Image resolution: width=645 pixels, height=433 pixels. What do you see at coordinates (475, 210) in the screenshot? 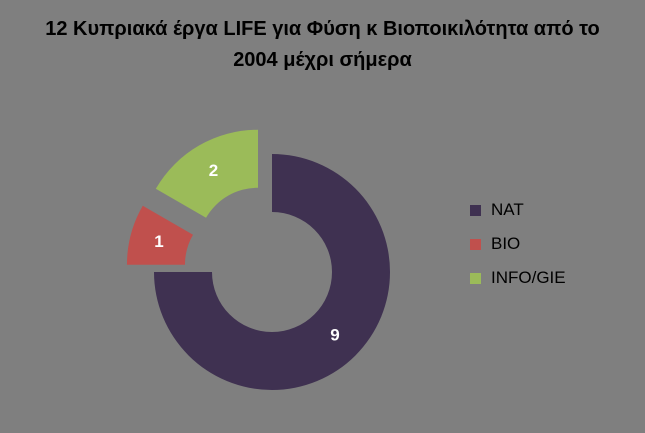
I see `legend-swatch-nat` at bounding box center [475, 210].